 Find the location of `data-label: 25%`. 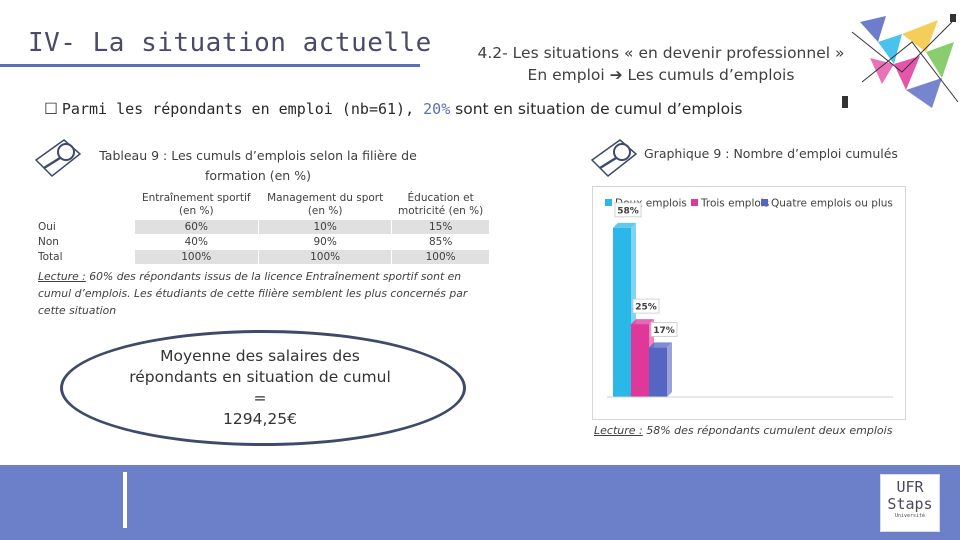

data-label: 25% is located at coordinates (646, 308).